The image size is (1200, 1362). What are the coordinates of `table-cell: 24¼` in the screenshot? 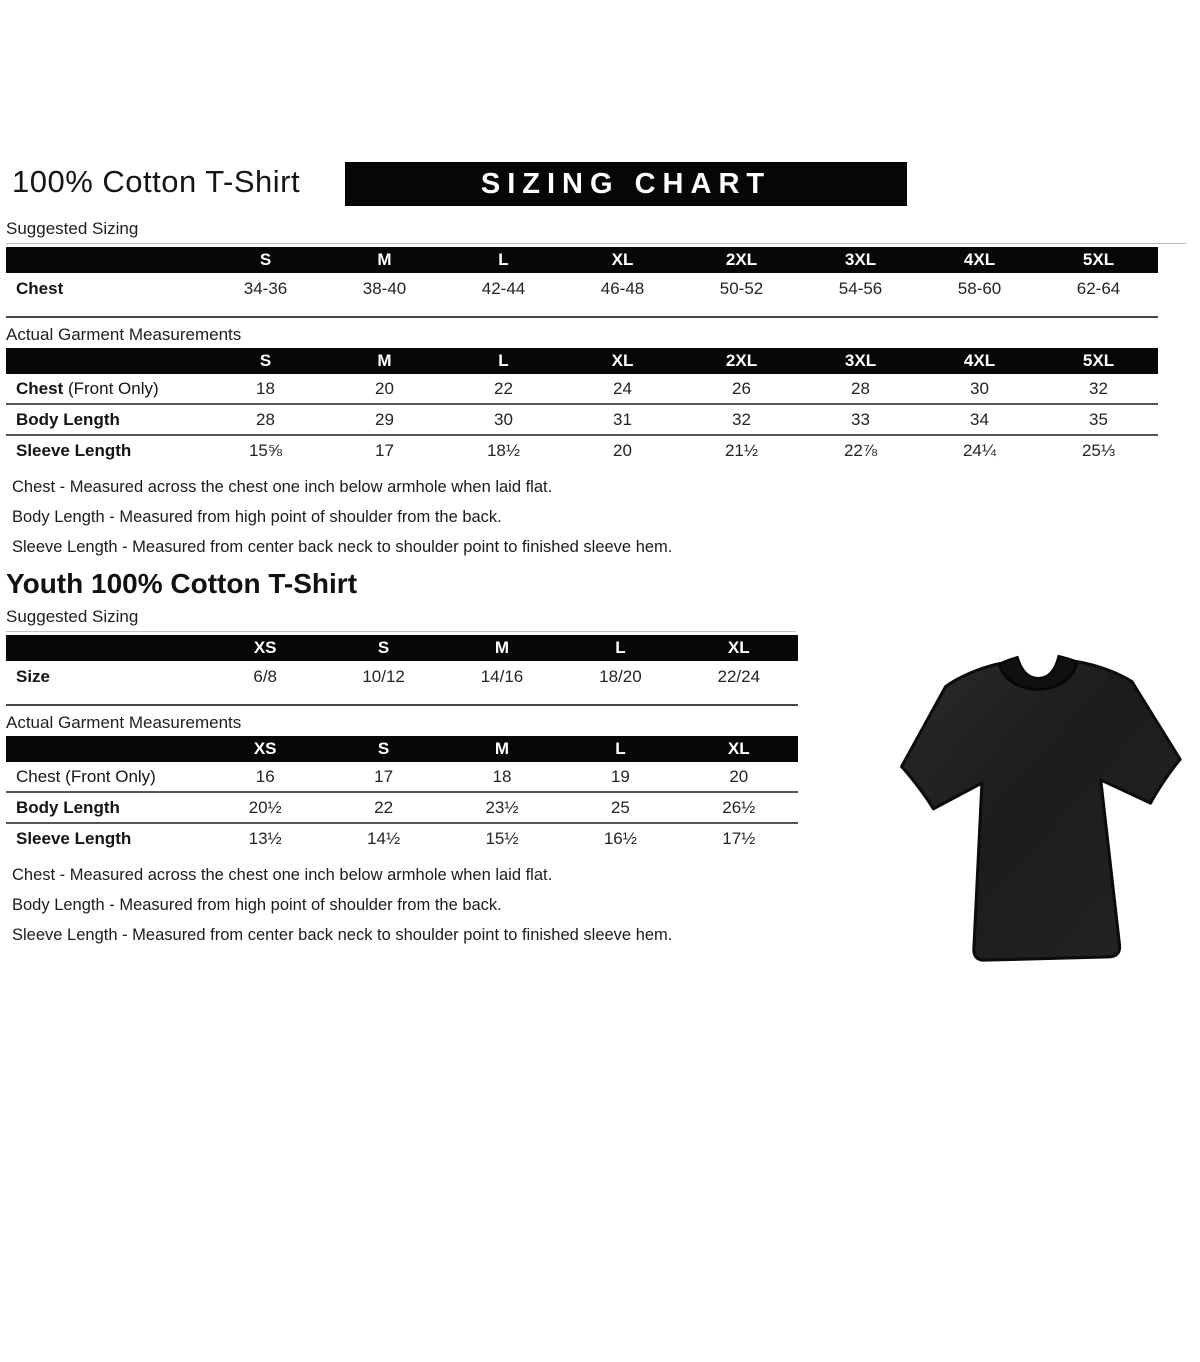 It's located at (979, 450).